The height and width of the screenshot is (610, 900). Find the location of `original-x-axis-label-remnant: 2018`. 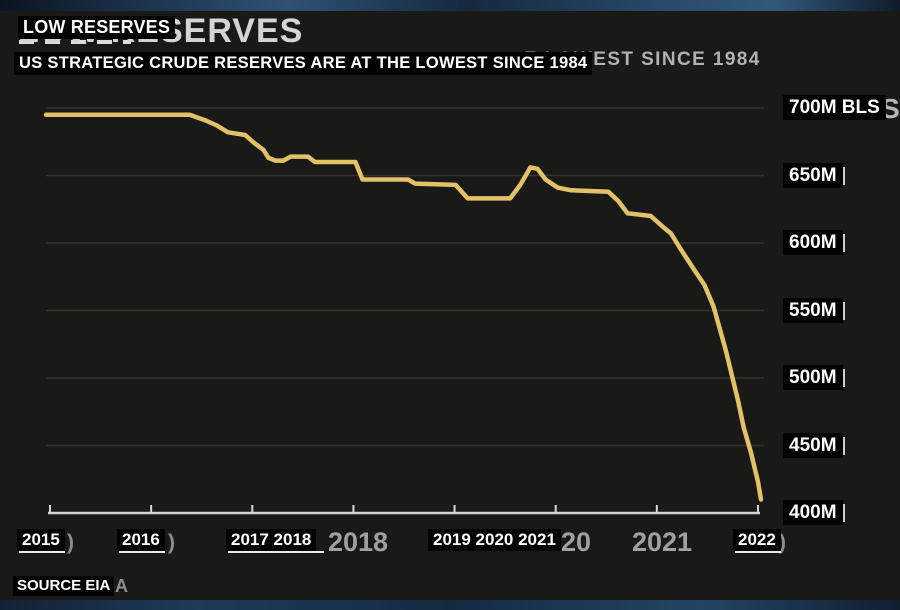

original-x-axis-label-remnant: 2018 is located at coordinates (358, 542).